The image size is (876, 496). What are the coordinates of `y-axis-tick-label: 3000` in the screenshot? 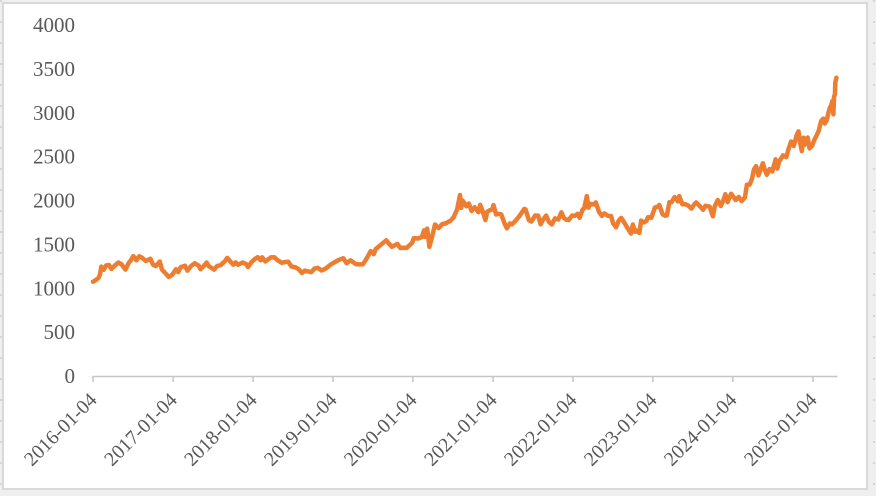 It's located at (54, 113).